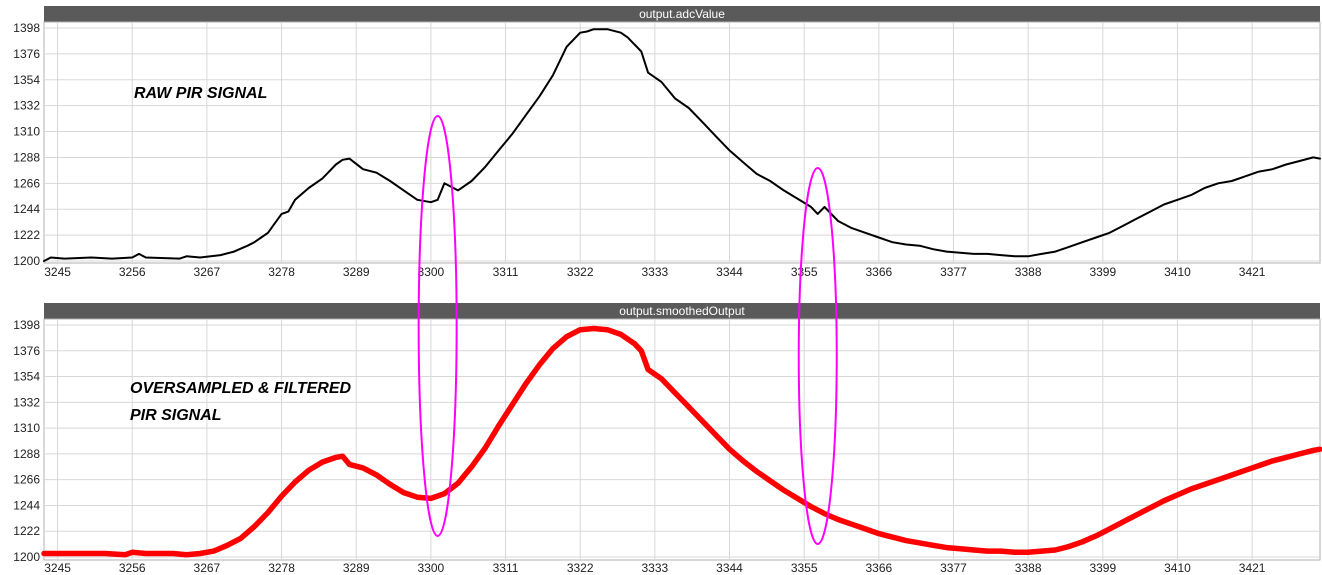 This screenshot has width=1322, height=575. What do you see at coordinates (506, 272) in the screenshot?
I see `raw-signal-x-tick-label: 3311` at bounding box center [506, 272].